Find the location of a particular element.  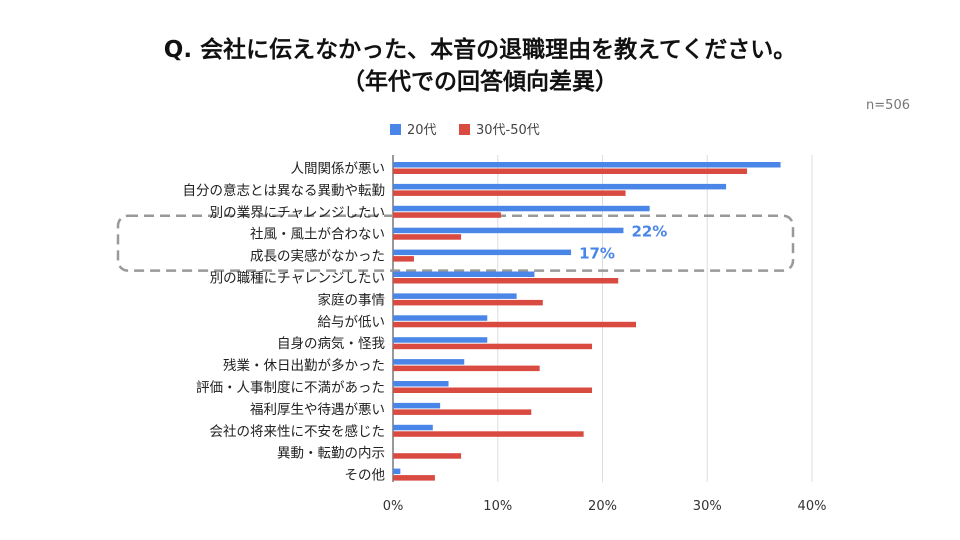

data-label: 22% is located at coordinates (649, 232).